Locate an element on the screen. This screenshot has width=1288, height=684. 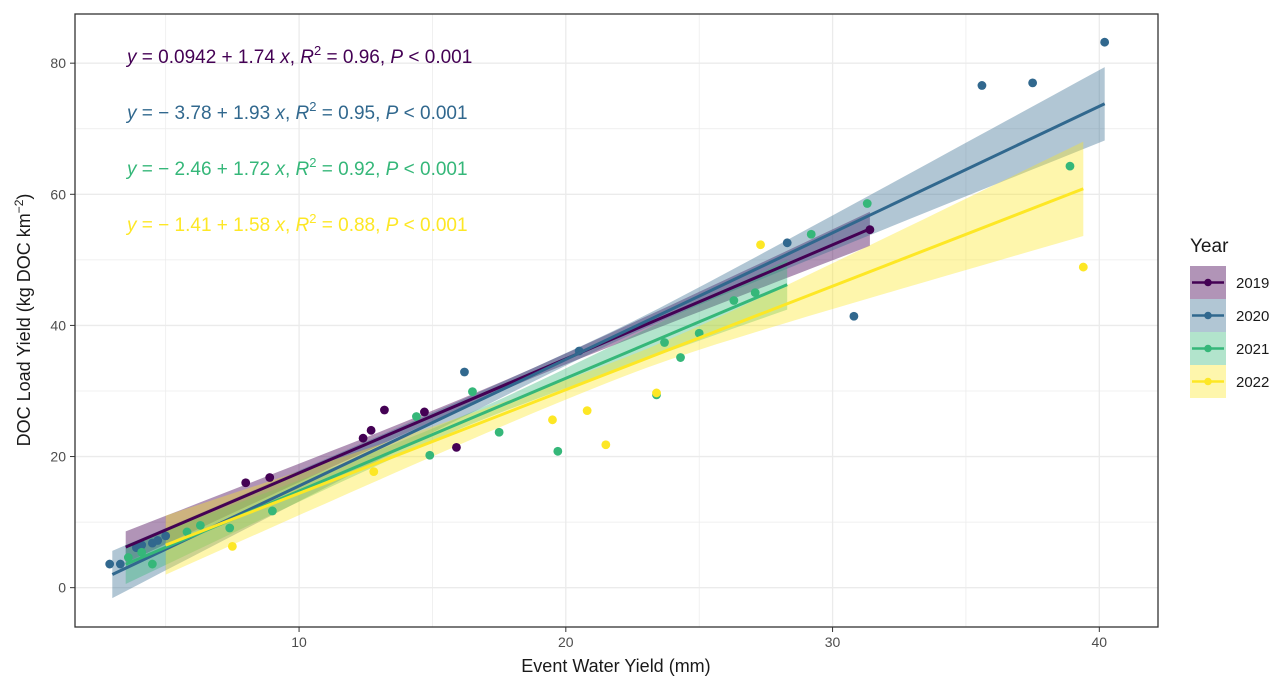
equation-part: = 0.92, is located at coordinates (350, 169).